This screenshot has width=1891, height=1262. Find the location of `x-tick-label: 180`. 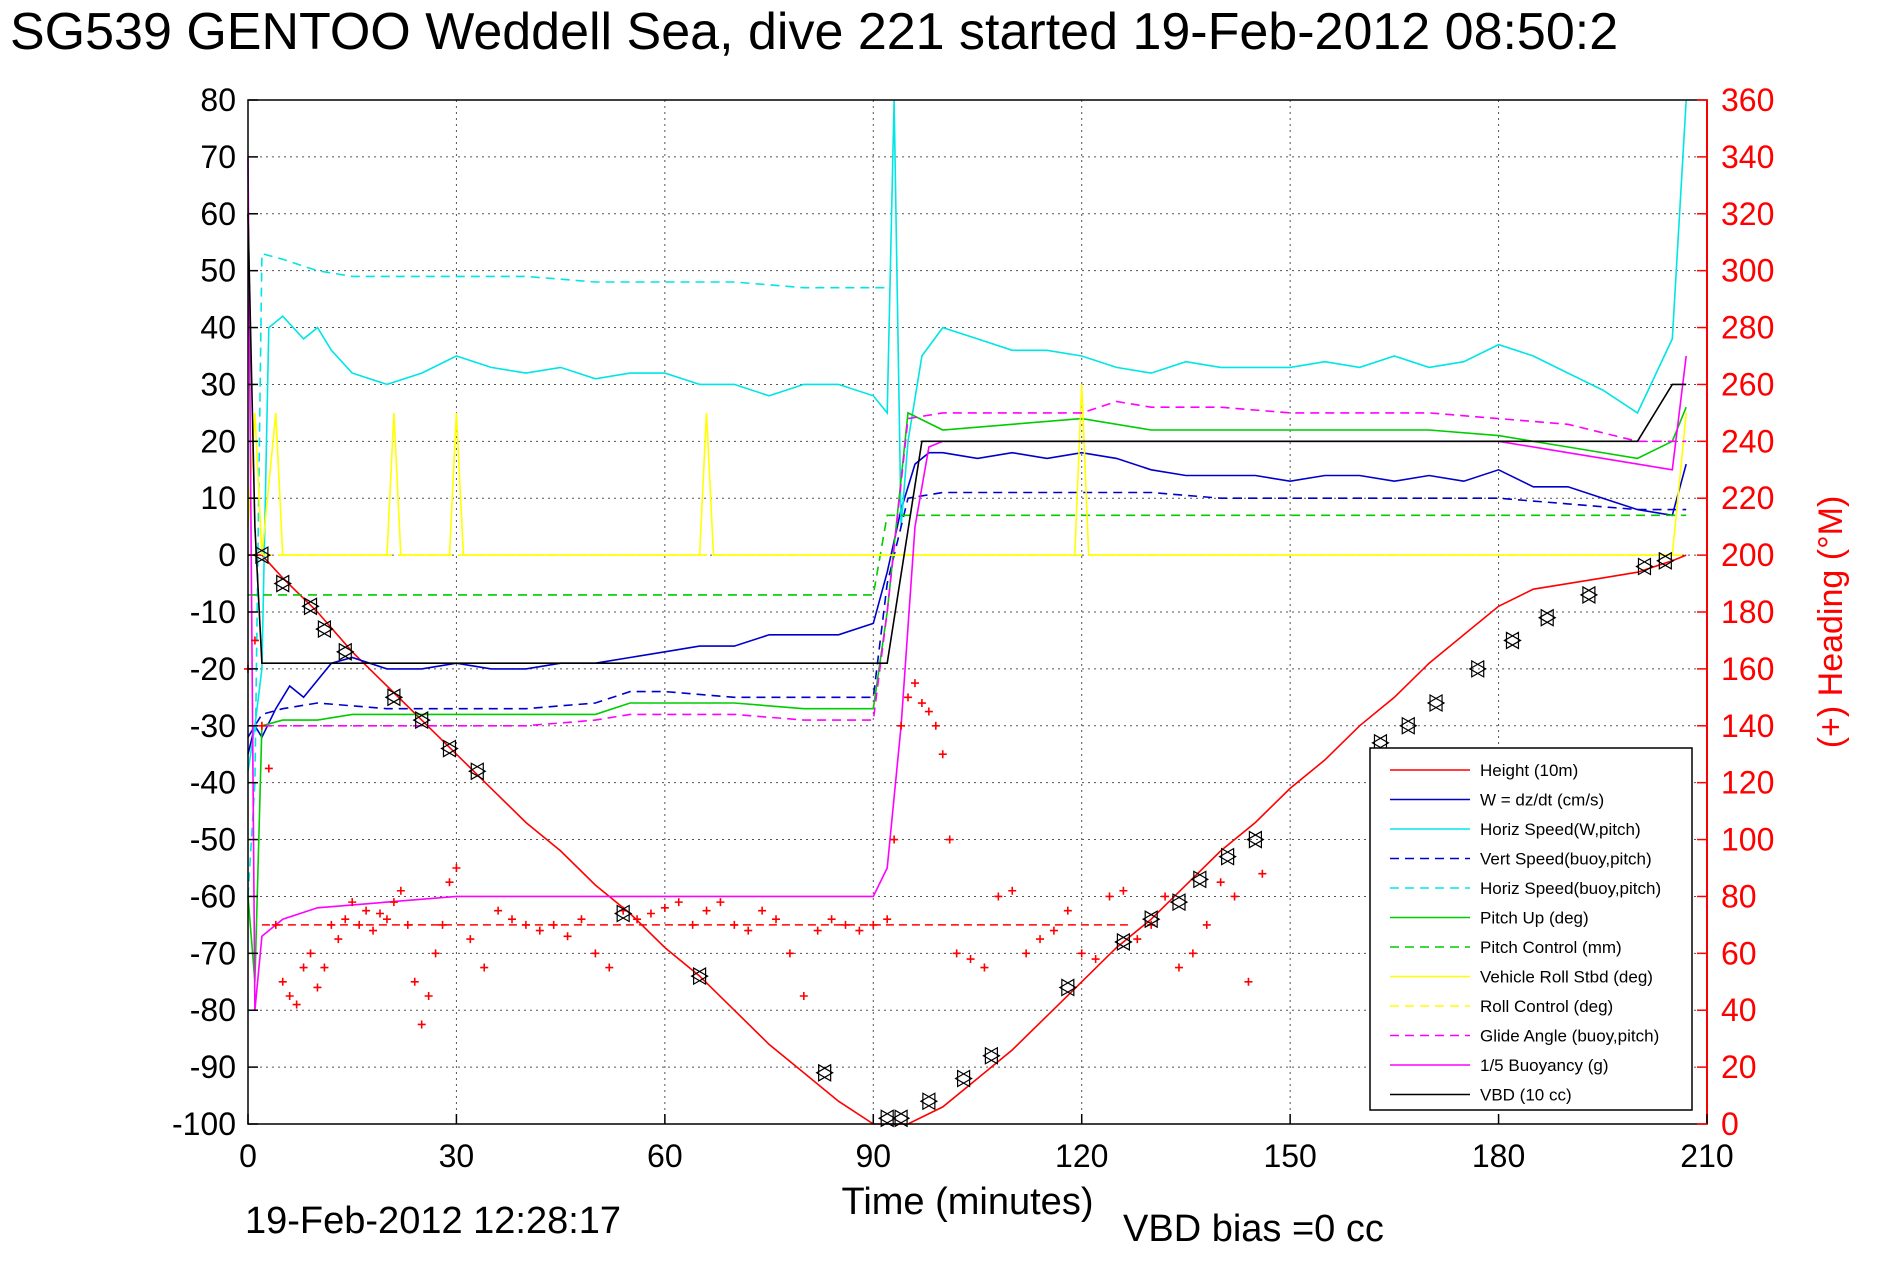

x-tick-label: 180 is located at coordinates (1498, 1156).